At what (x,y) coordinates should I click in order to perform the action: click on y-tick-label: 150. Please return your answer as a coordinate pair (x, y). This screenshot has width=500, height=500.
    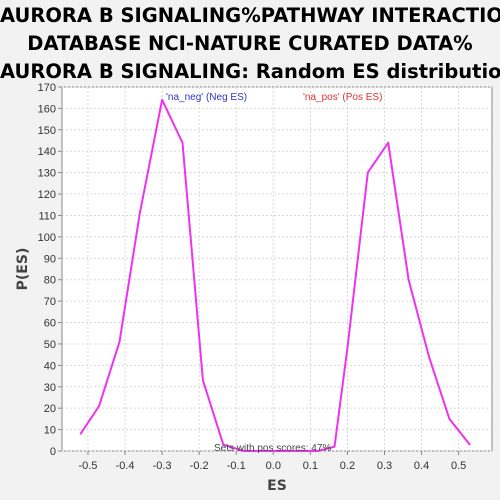
    Looking at the image, I should click on (47, 131).